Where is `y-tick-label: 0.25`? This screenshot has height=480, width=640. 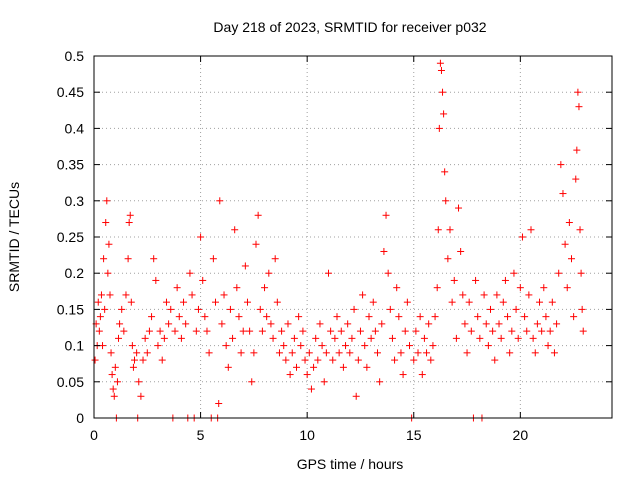 y-tick-label: 0.25 is located at coordinates (70, 237).